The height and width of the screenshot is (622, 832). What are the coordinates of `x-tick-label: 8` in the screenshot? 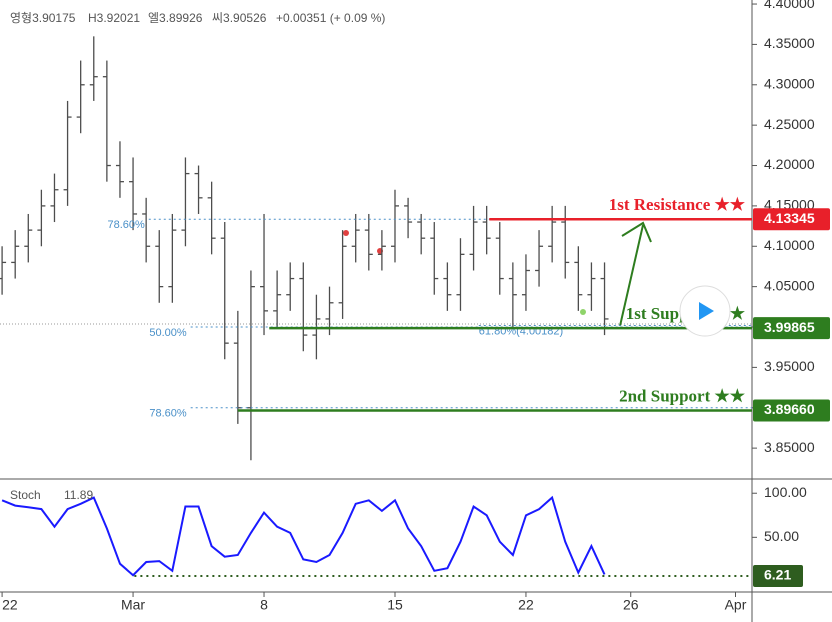 It's located at (264, 605).